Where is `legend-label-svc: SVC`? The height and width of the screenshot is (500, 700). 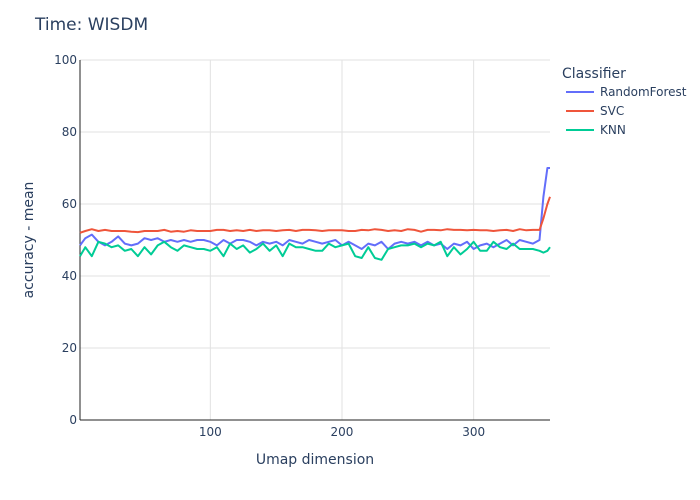
legend-label-svc: SVC is located at coordinates (612, 111).